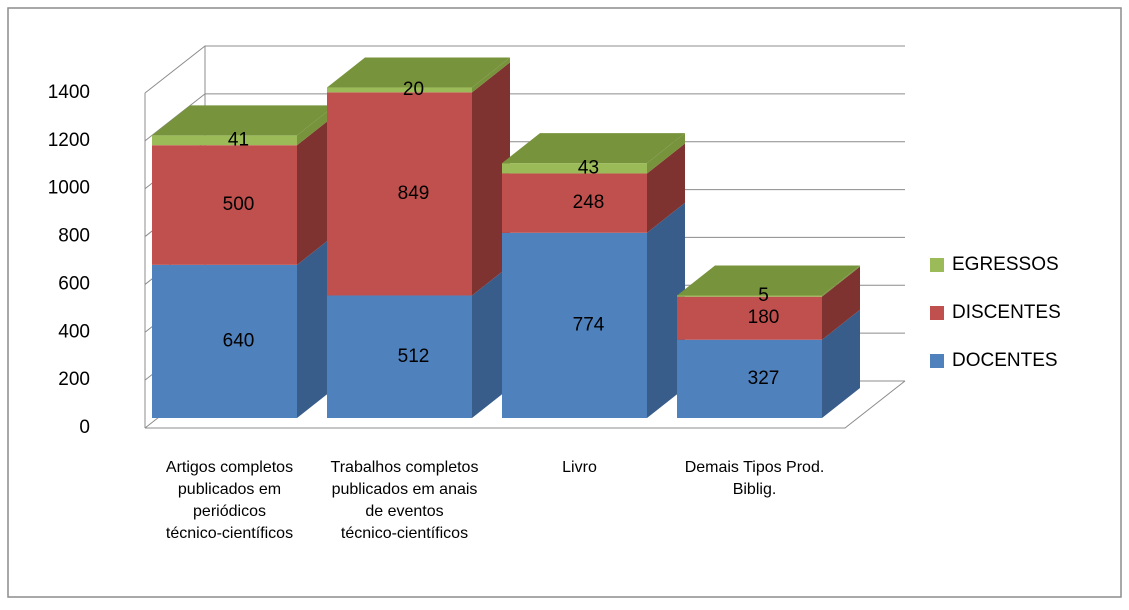 Image resolution: width=1129 pixels, height=610 pixels. What do you see at coordinates (588, 167) in the screenshot?
I see `data-label: 43` at bounding box center [588, 167].